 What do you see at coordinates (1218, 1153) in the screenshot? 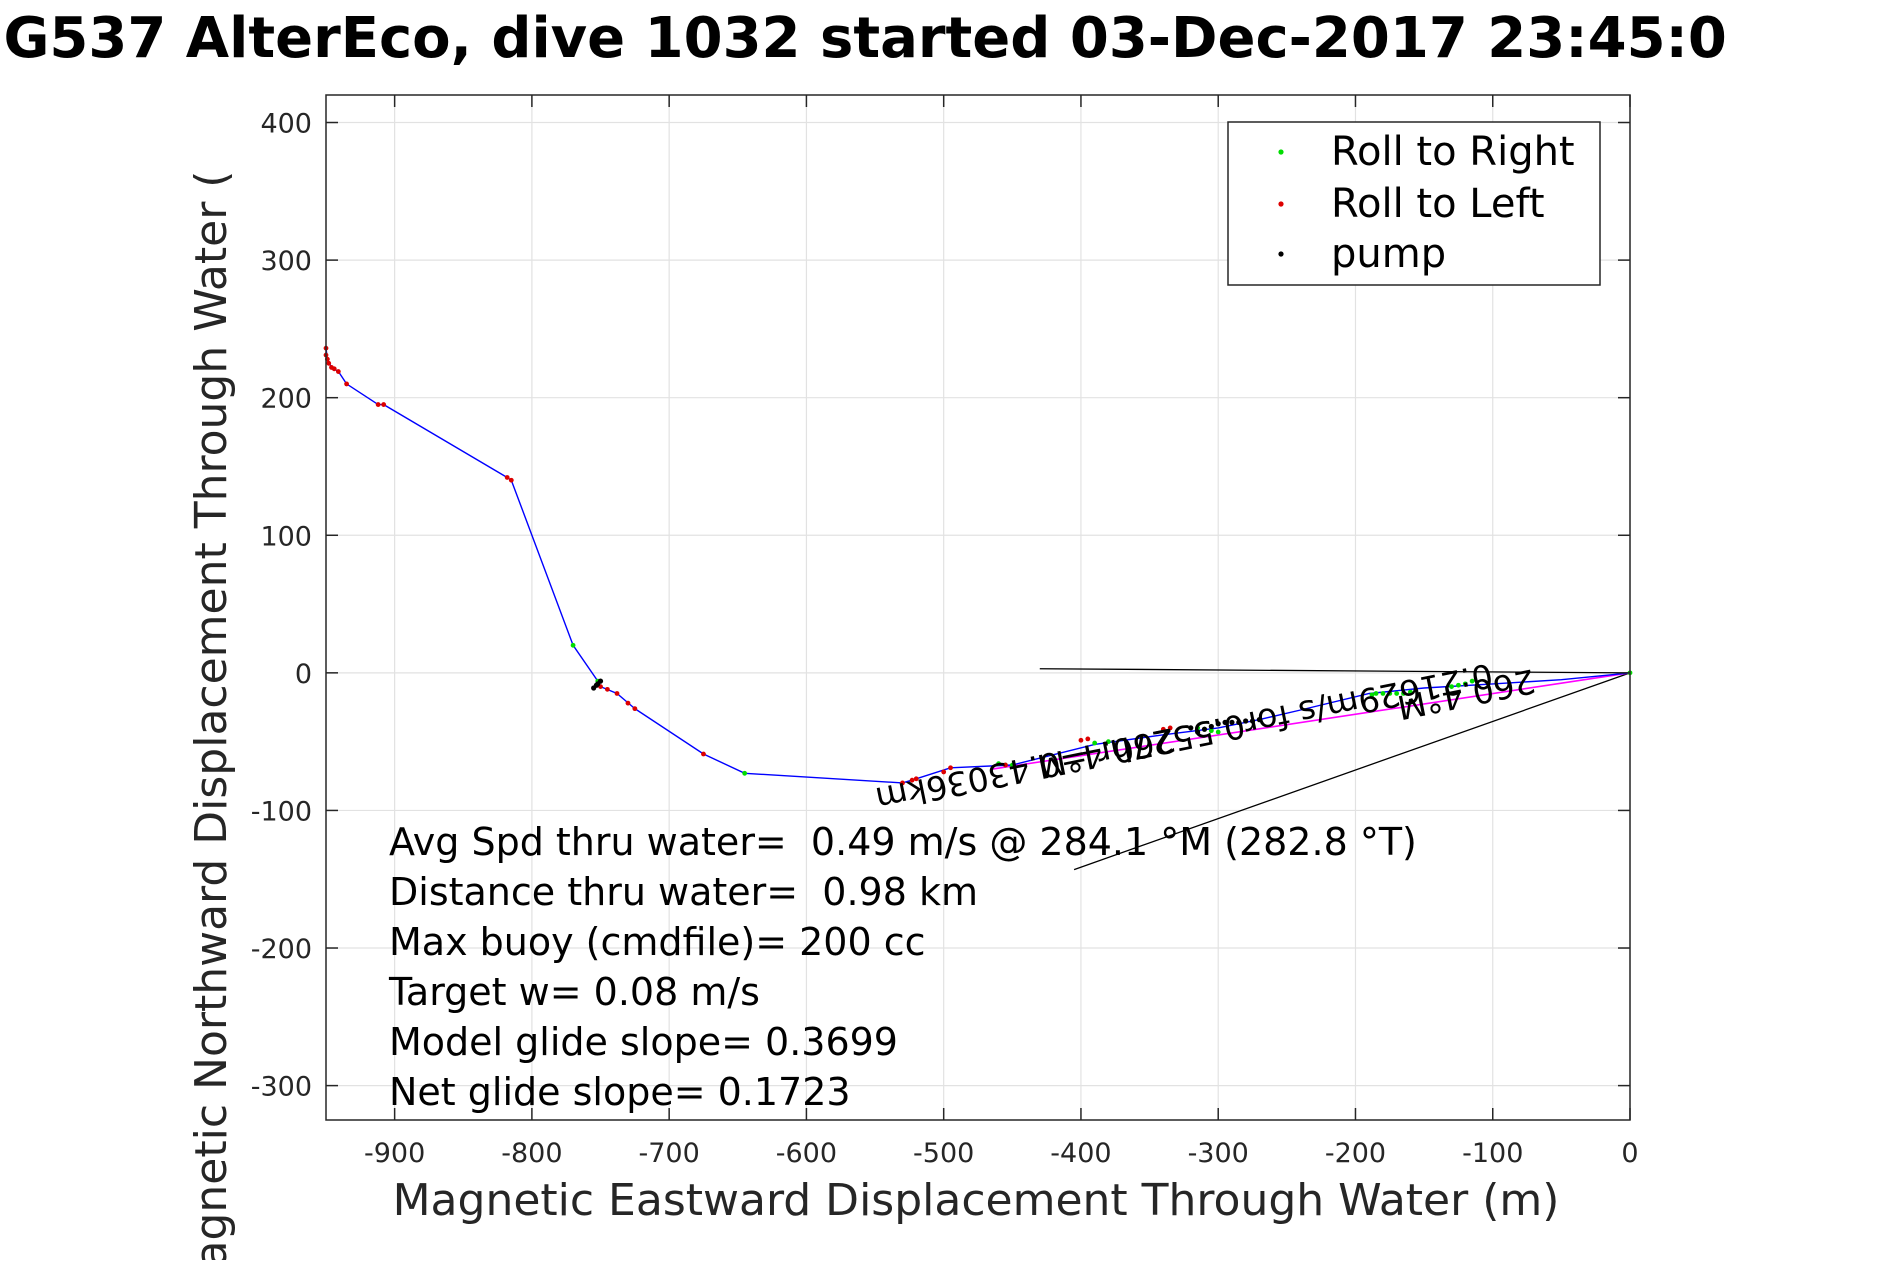
I see `x-tick-label: -300` at bounding box center [1218, 1153].